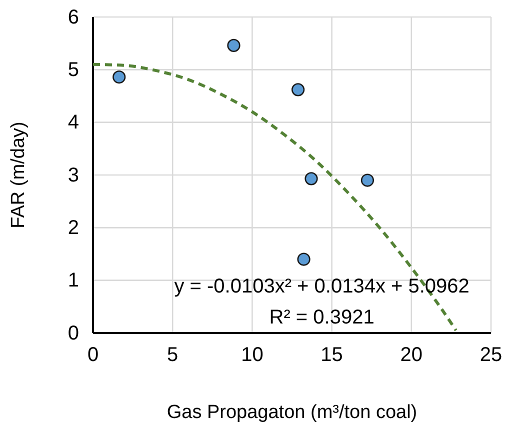 The image size is (512, 429). I want to click on y-tick-label: 0, so click(73, 333).